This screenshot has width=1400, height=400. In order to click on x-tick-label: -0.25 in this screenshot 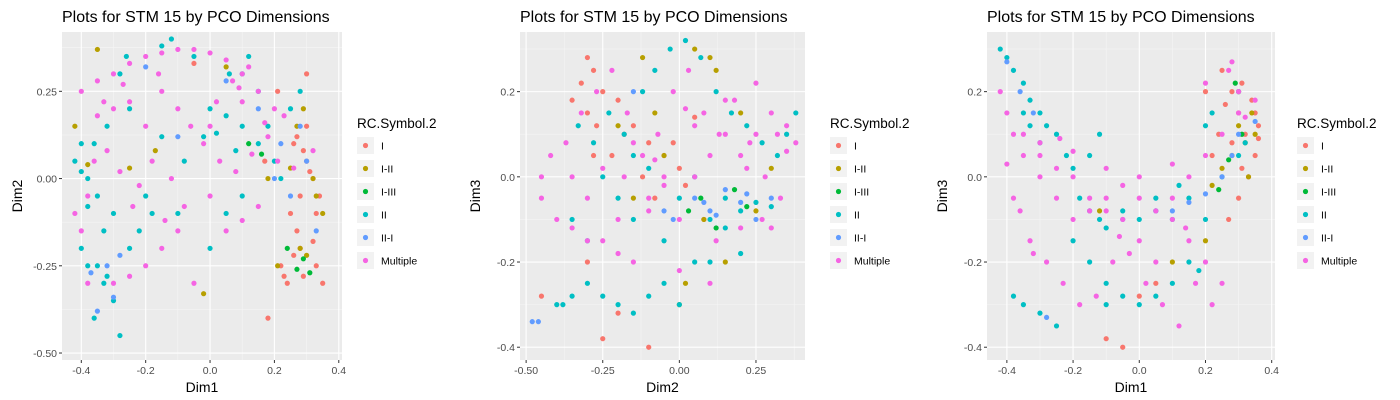, I will do `click(603, 371)`.